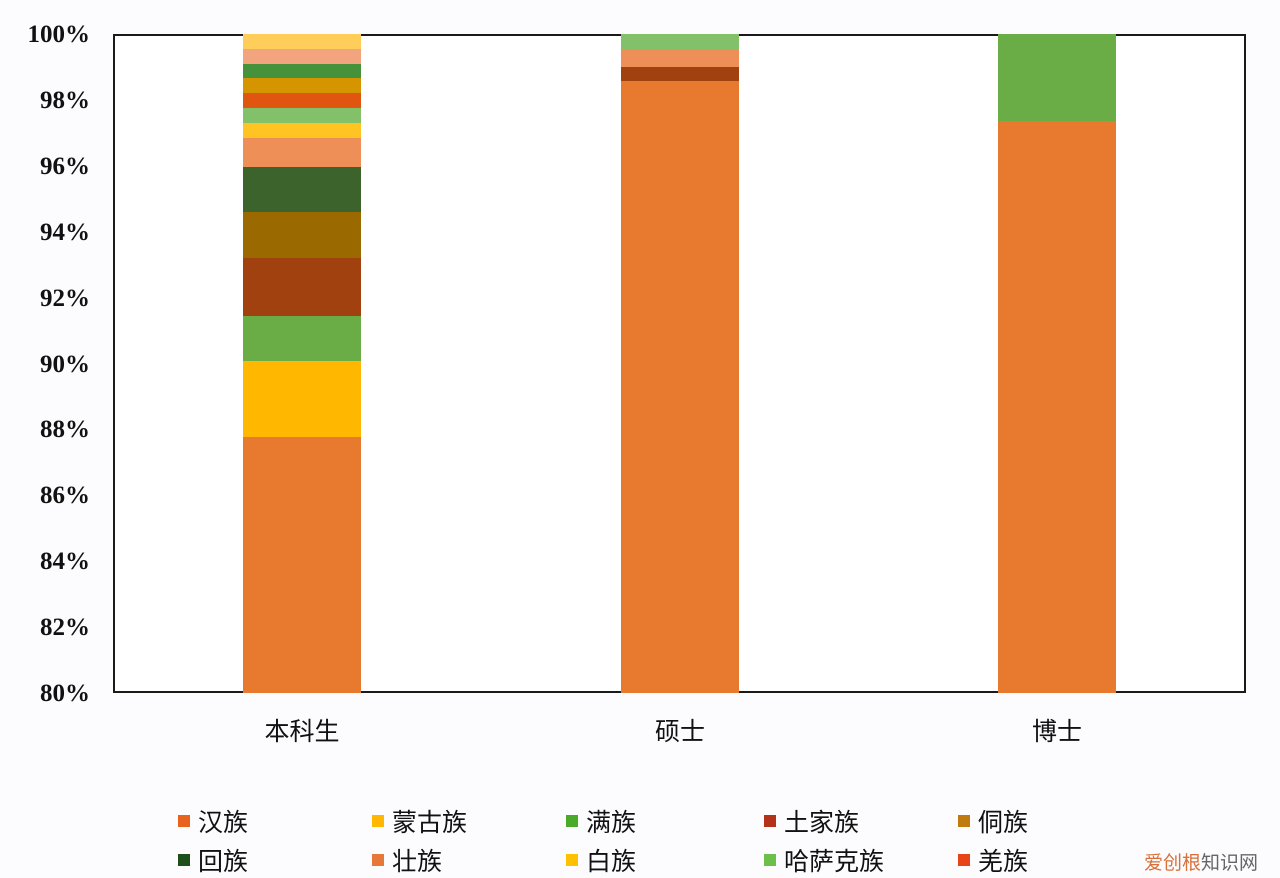 Image resolution: width=1280 pixels, height=878 pixels. Describe the element at coordinates (1056, 731) in the screenshot. I see `x-tick-label: 博士` at that location.